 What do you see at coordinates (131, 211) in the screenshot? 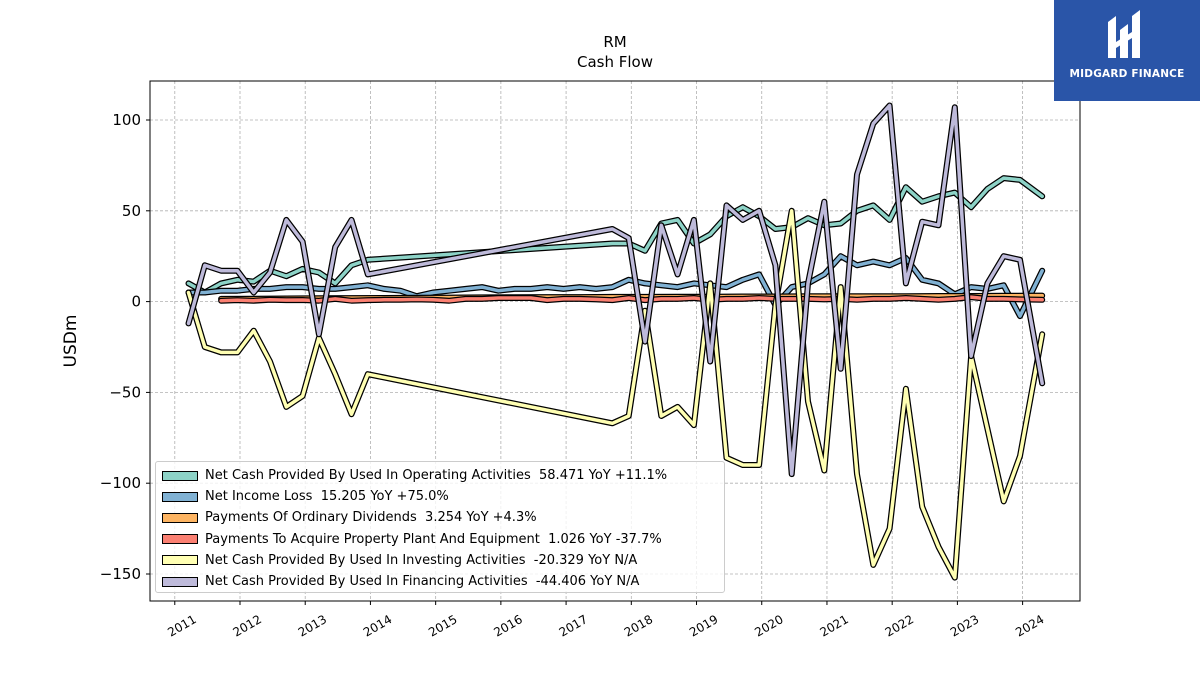
I see `y-tick-label: 50` at bounding box center [131, 211].